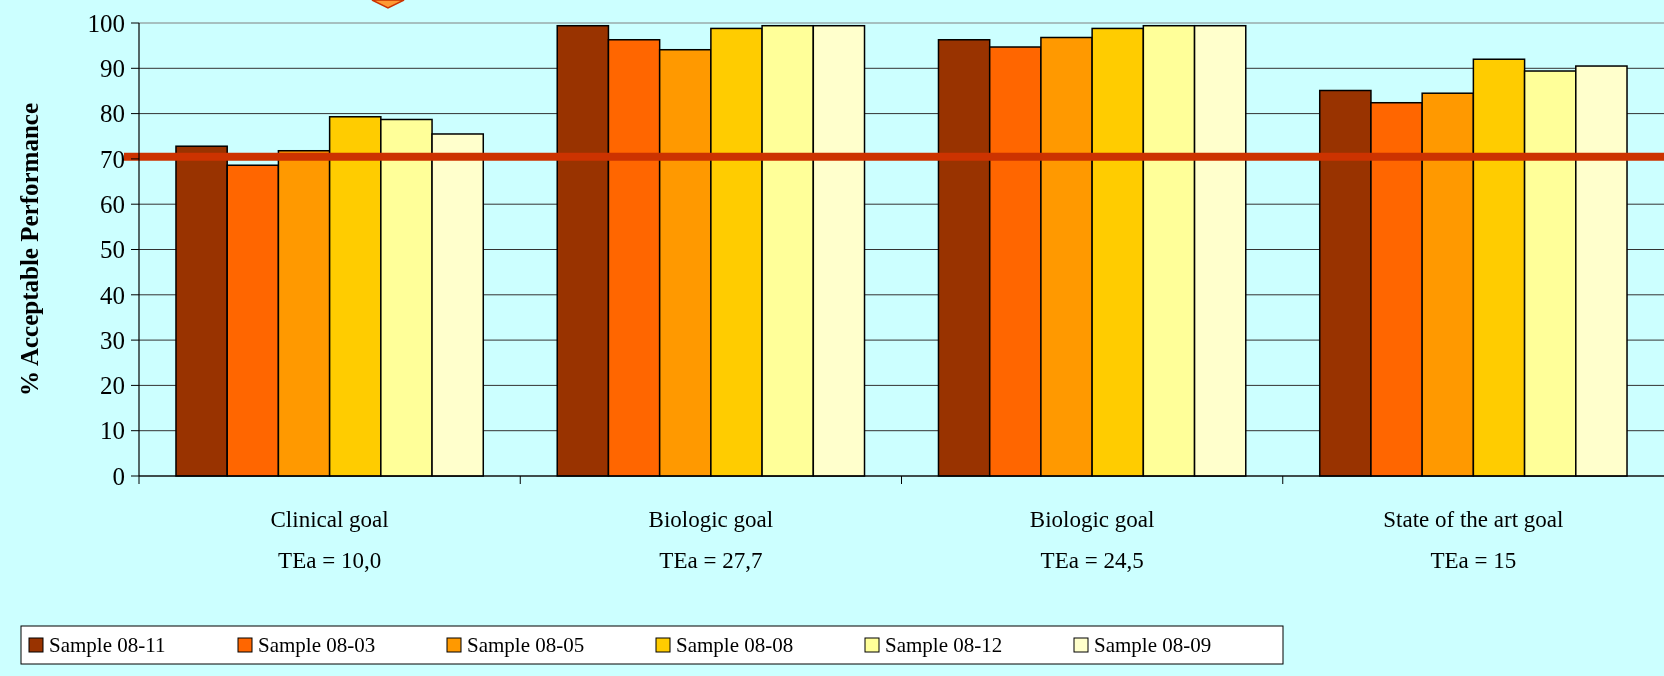 This screenshot has height=676, width=1664. Describe the element at coordinates (526, 645) in the screenshot. I see `legend-label: Sample 08-05` at that location.